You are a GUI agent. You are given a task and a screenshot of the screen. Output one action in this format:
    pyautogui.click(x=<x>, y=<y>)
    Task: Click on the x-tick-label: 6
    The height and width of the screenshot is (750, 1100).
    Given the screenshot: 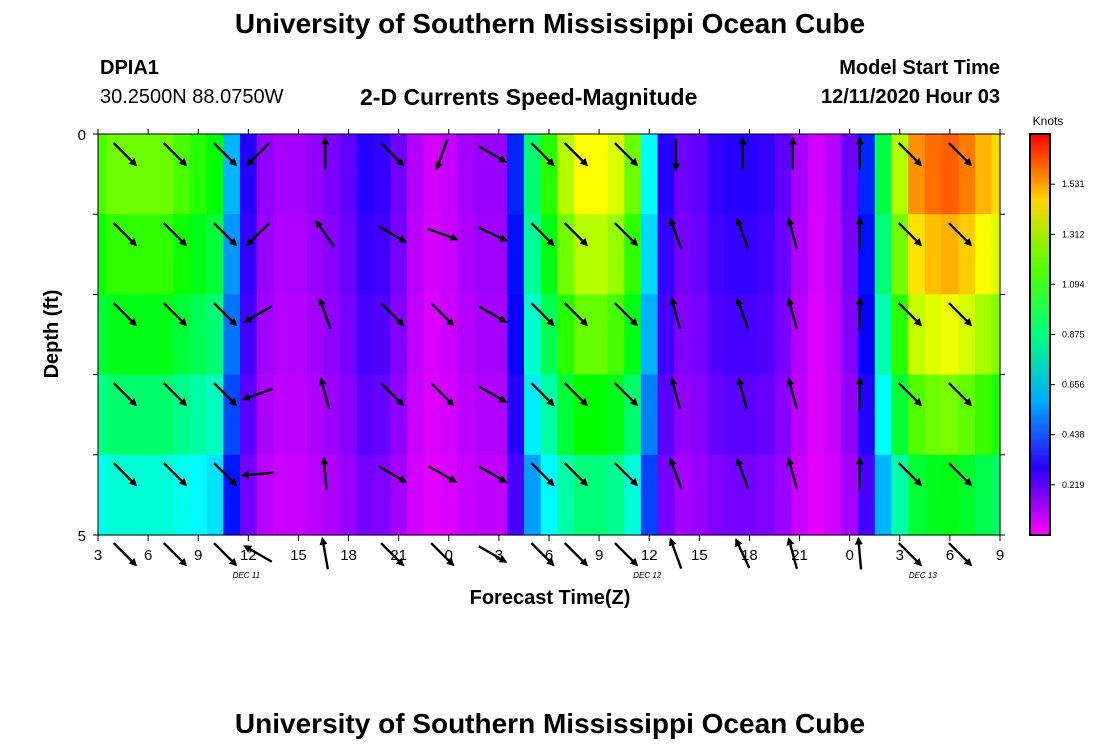 What is the action you would take?
    pyautogui.click(x=950, y=555)
    